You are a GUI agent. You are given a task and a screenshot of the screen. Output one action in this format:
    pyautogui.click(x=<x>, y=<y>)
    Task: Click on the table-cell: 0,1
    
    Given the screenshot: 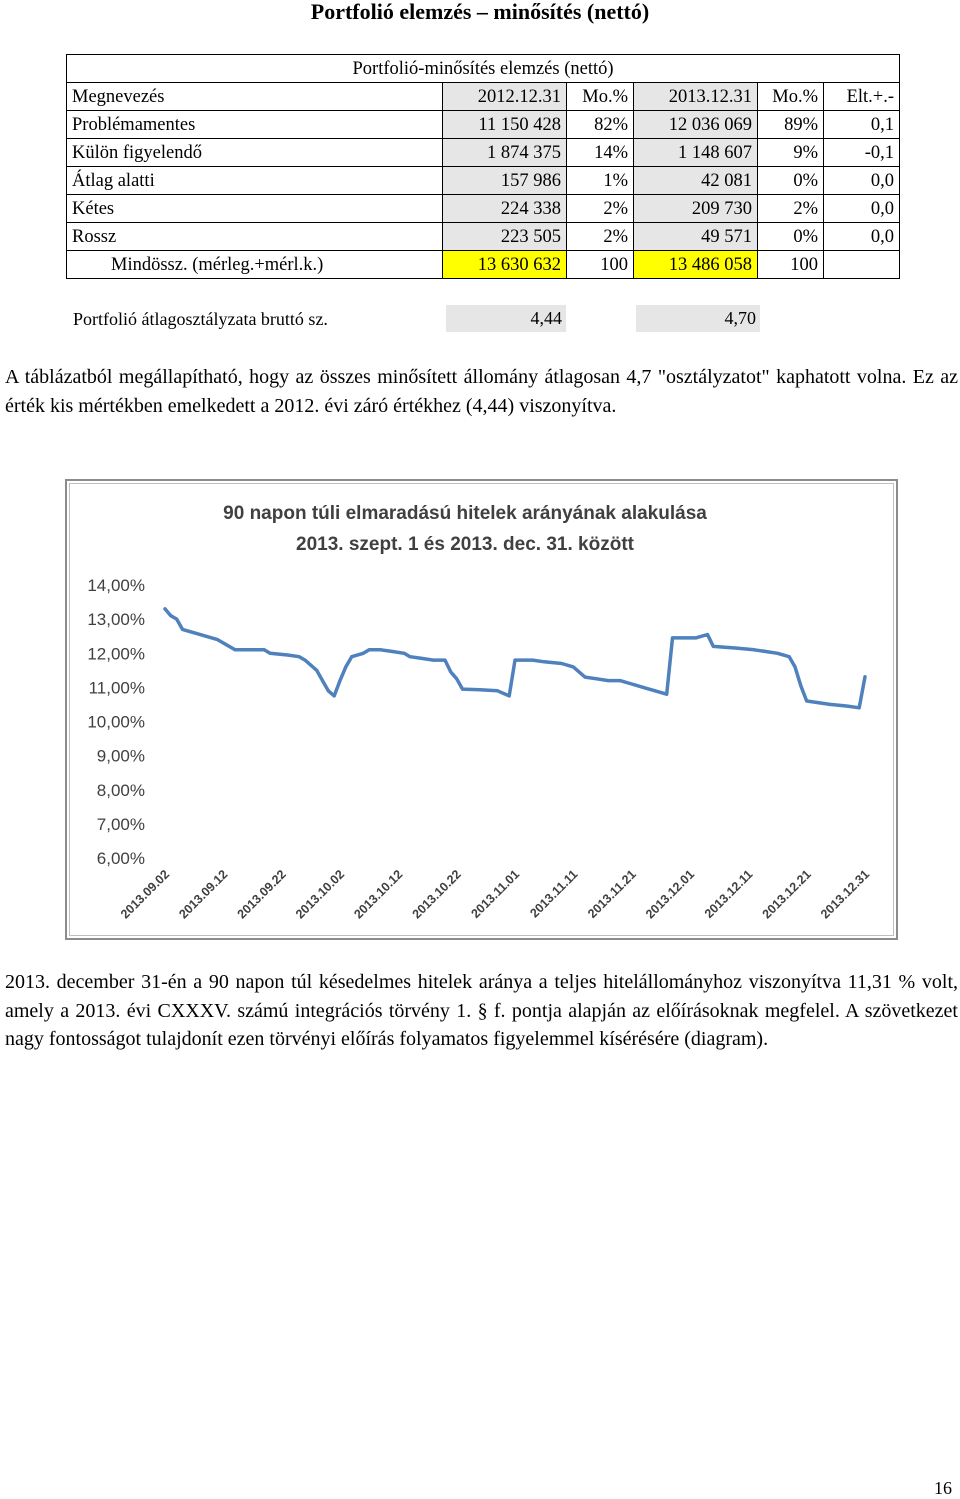 What is the action you would take?
    pyautogui.click(x=861, y=124)
    